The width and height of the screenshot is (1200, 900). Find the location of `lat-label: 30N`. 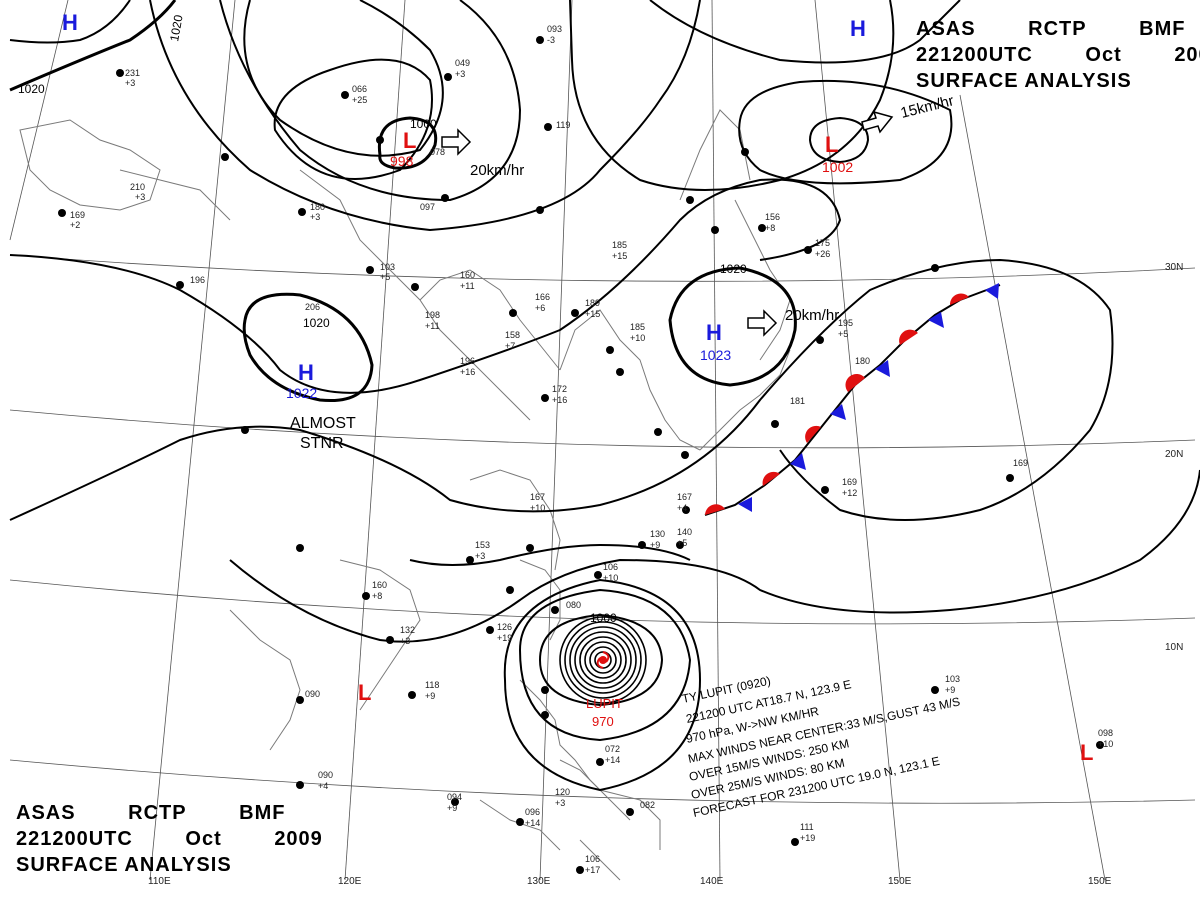

lat-label: 30N is located at coordinates (1174, 267).